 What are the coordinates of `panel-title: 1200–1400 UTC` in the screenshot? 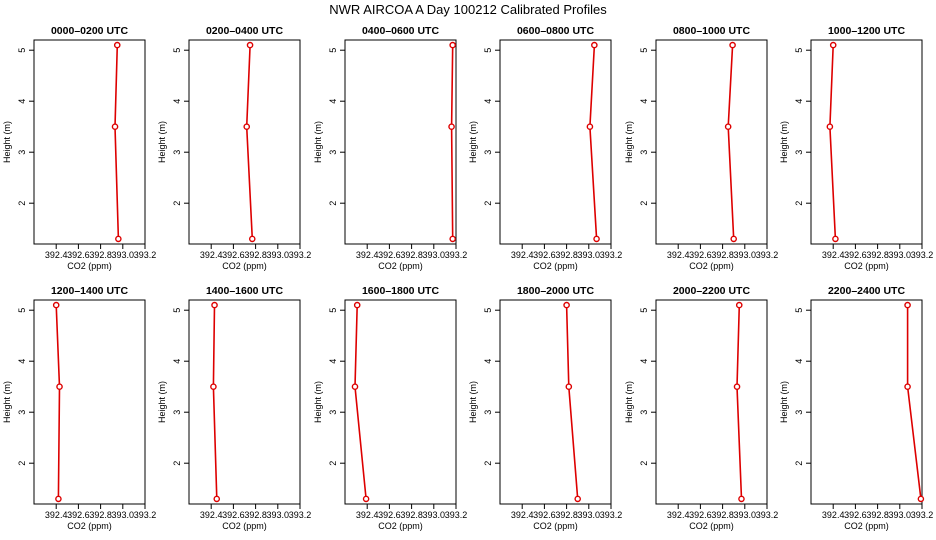 It's located at (89, 291).